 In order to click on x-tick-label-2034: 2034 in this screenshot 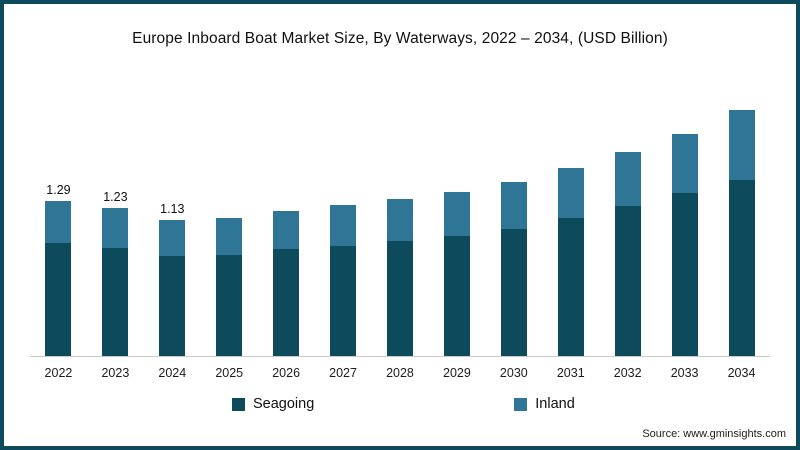, I will do `click(741, 373)`.